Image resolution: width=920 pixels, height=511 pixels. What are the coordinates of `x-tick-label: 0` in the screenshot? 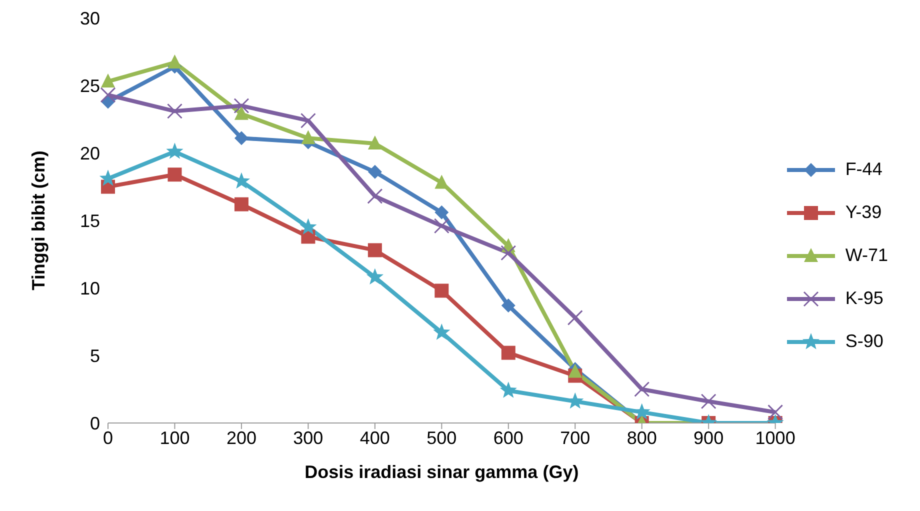 It's located at (108, 438).